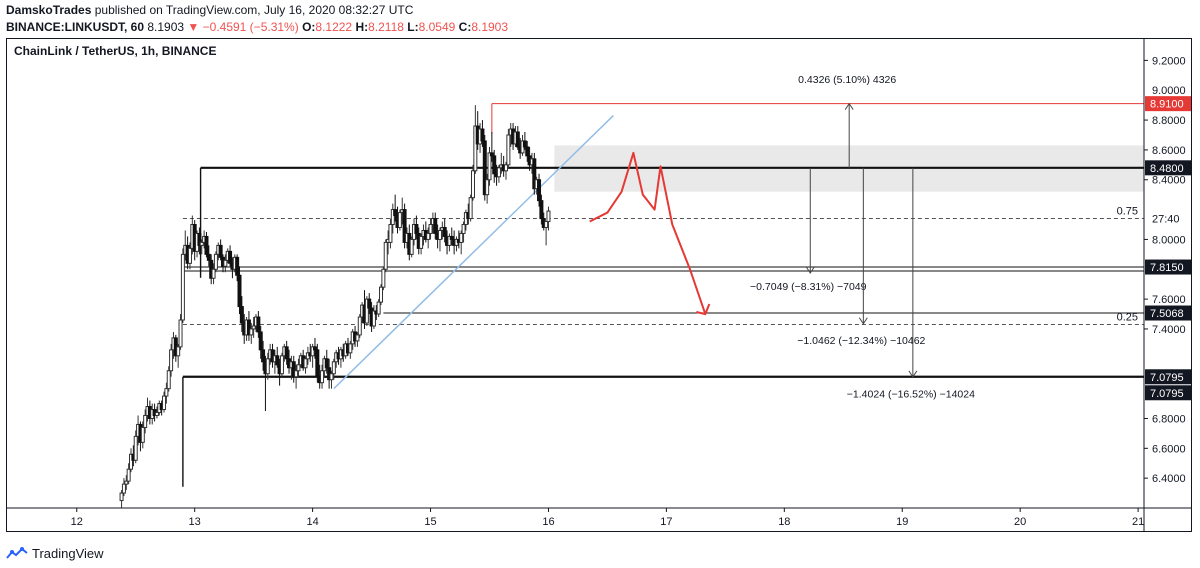 Image resolution: width=1200 pixels, height=568 pixels. What do you see at coordinates (1169, 121) in the screenshot?
I see `y-tick-label-1: 8.8000` at bounding box center [1169, 121].